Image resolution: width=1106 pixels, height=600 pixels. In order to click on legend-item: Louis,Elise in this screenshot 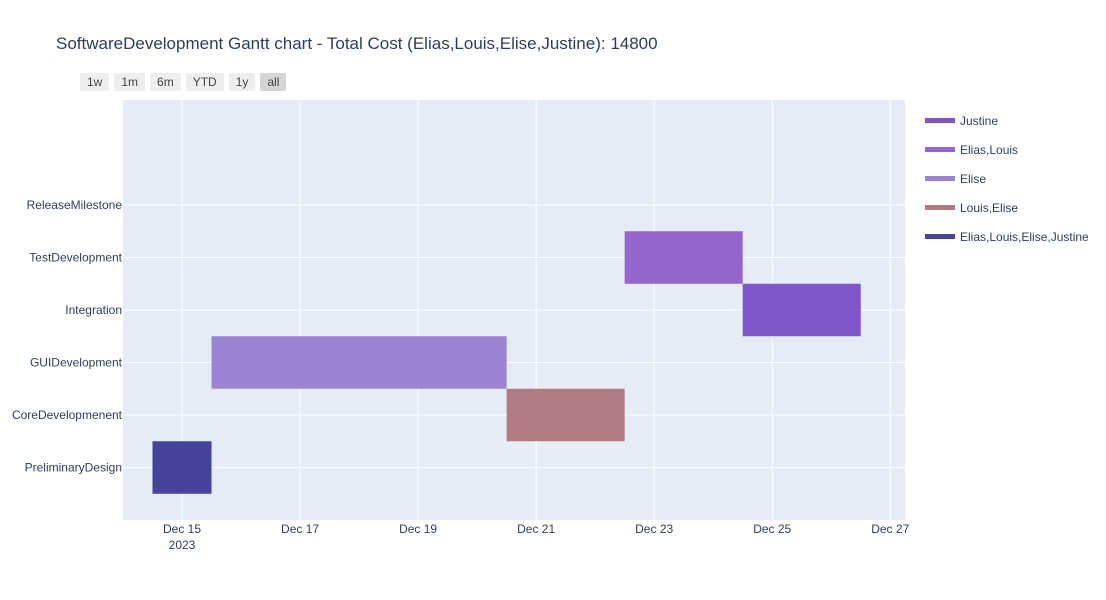, I will do `click(1007, 207)`.